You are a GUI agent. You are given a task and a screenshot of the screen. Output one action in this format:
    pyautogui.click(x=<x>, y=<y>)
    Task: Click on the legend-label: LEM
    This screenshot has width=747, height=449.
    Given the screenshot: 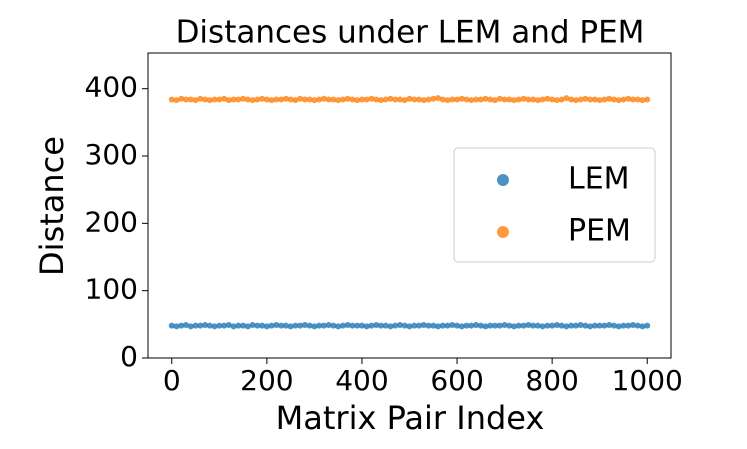 What is the action you would take?
    pyautogui.click(x=599, y=179)
    